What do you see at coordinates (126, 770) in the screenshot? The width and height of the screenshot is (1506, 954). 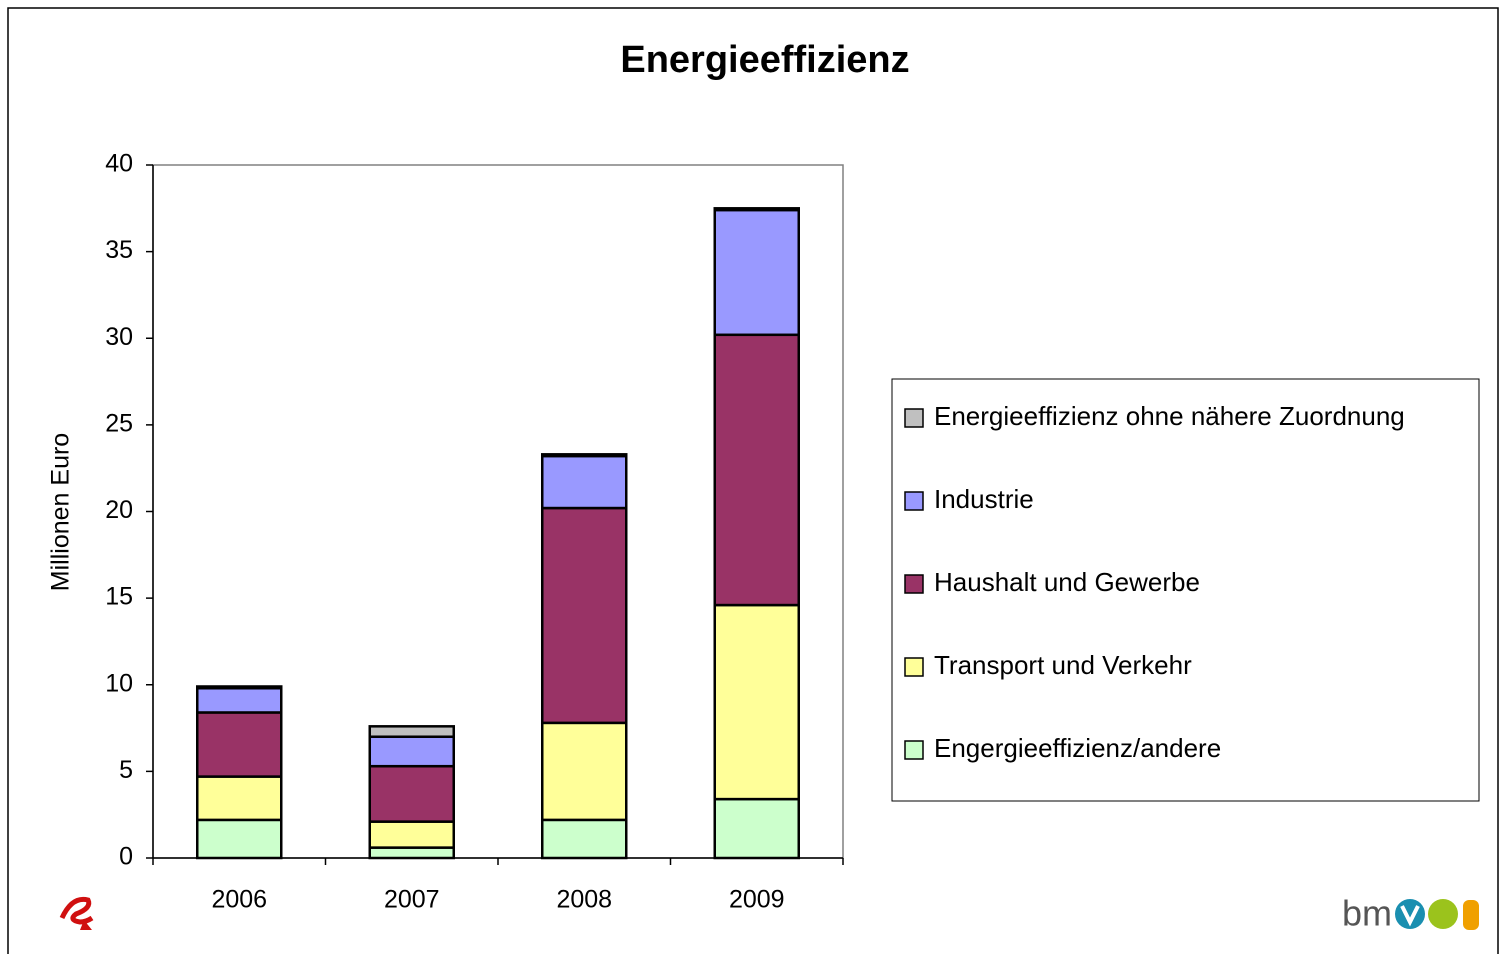 I see `y-tick-label: 5` at bounding box center [126, 770].